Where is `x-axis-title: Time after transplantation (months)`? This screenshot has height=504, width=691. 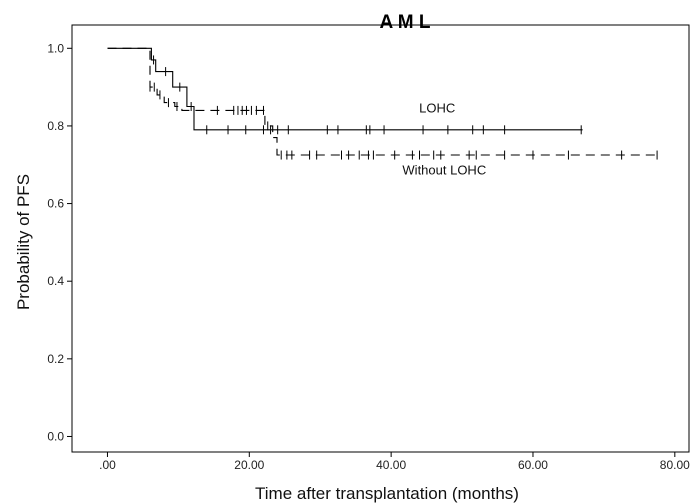 x-axis-title: Time after transplantation (months) is located at coordinates (387, 493).